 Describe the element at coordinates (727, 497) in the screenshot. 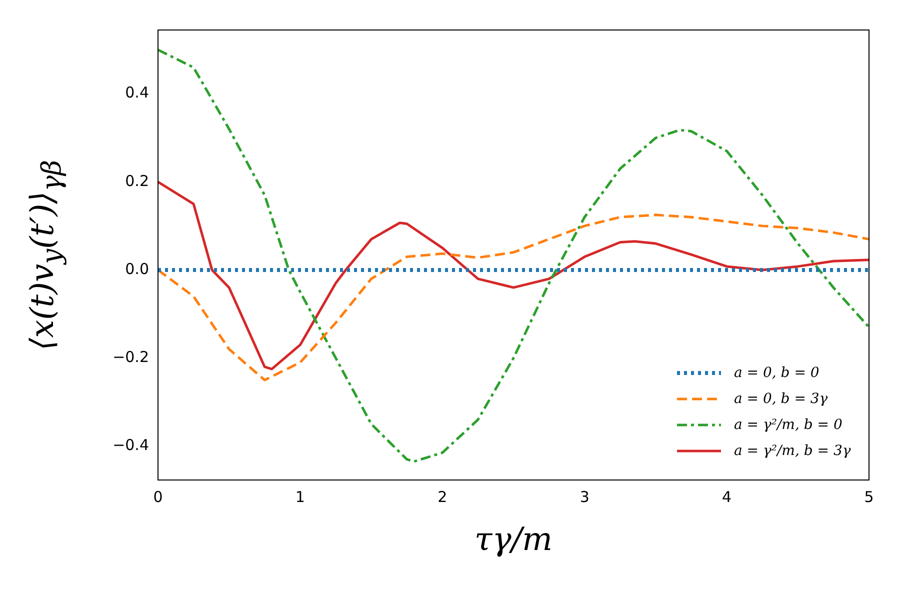

I see `x-tick-label: 4` at that location.